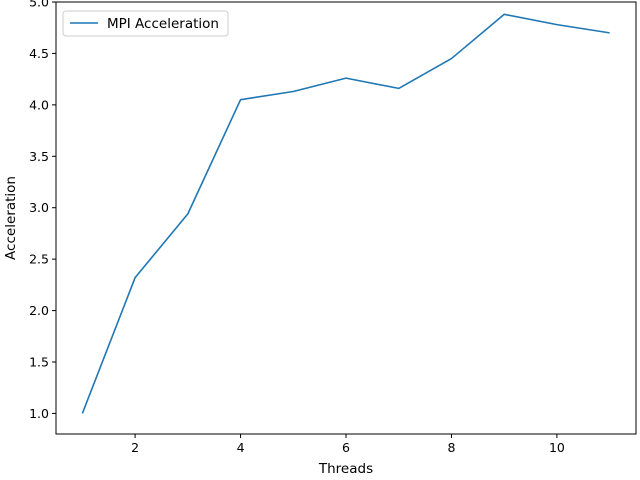  What do you see at coordinates (451, 447) in the screenshot?
I see `x-tick-label: 8` at bounding box center [451, 447].